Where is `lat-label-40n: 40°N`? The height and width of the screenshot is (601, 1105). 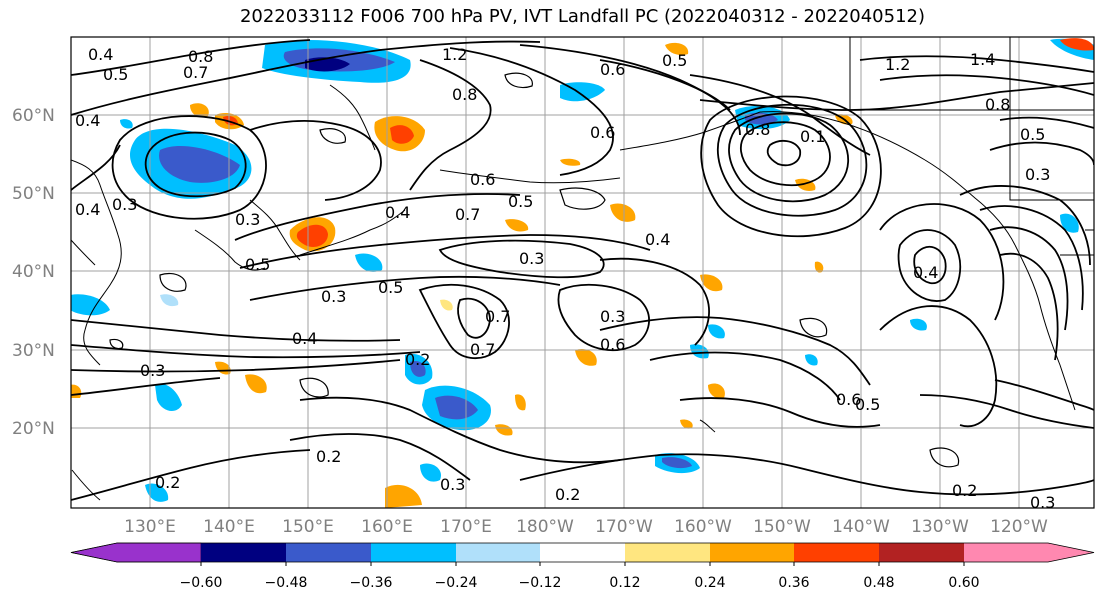 lat-label-40n: 40°N is located at coordinates (33, 272).